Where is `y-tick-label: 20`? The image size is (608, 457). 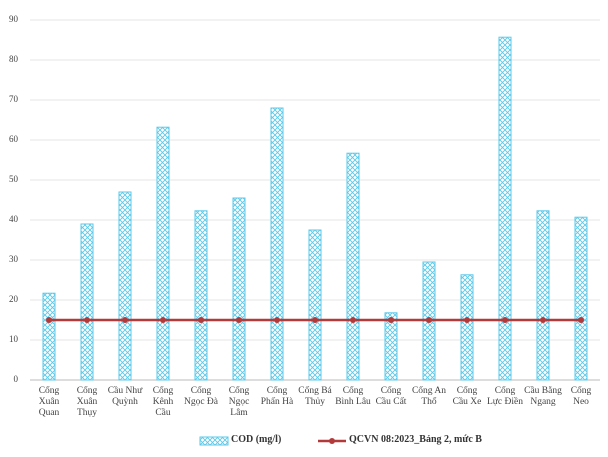
y-tick-label: 20 is located at coordinates (14, 299).